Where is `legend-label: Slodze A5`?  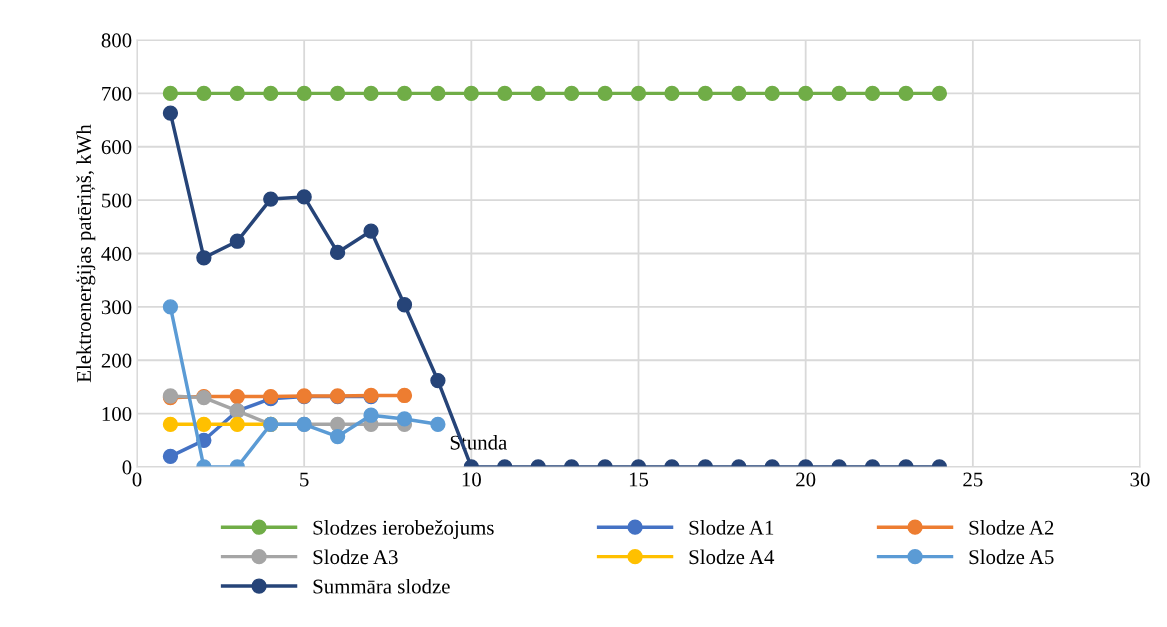 legend-label: Slodze A5 is located at coordinates (1011, 557).